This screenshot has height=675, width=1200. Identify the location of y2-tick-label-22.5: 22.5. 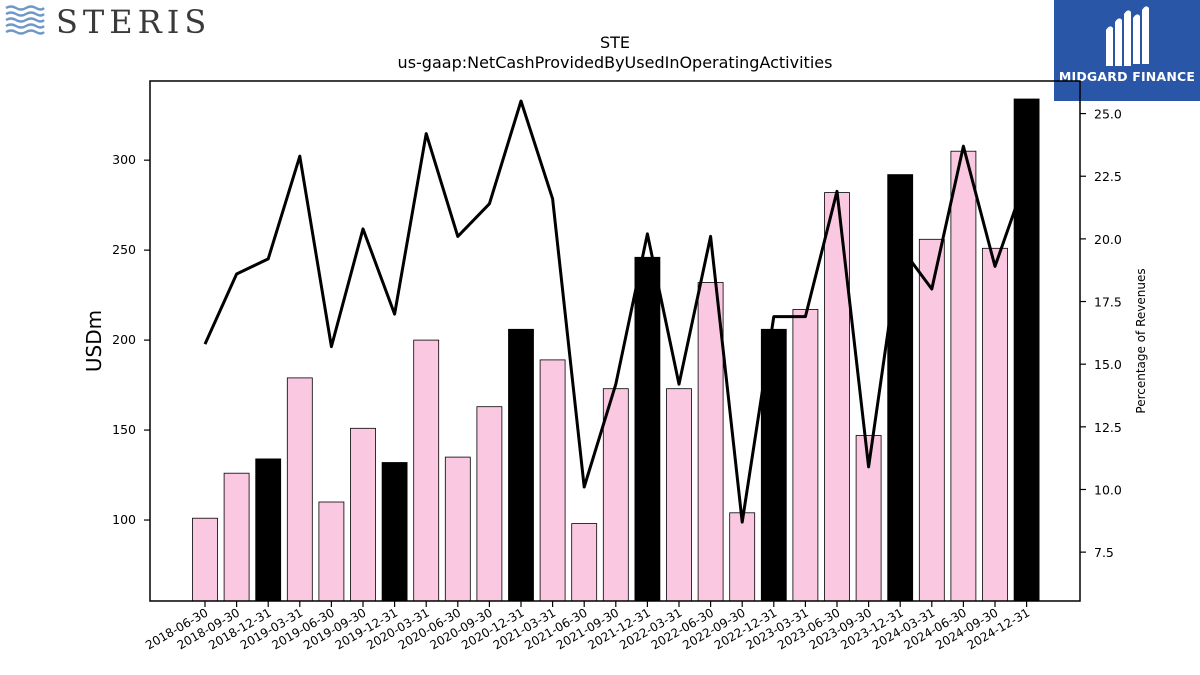
(1108, 176).